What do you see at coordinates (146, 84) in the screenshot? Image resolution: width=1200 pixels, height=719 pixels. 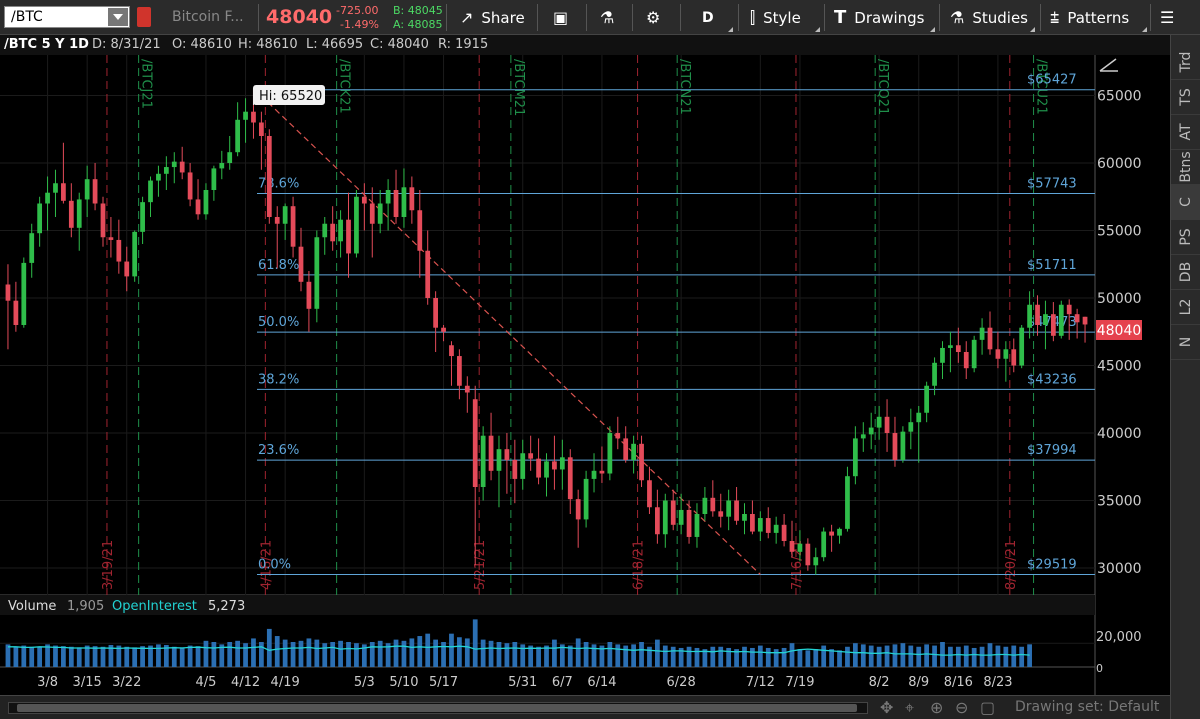 I see `expiration-label: /BTCJ21` at bounding box center [146, 84].